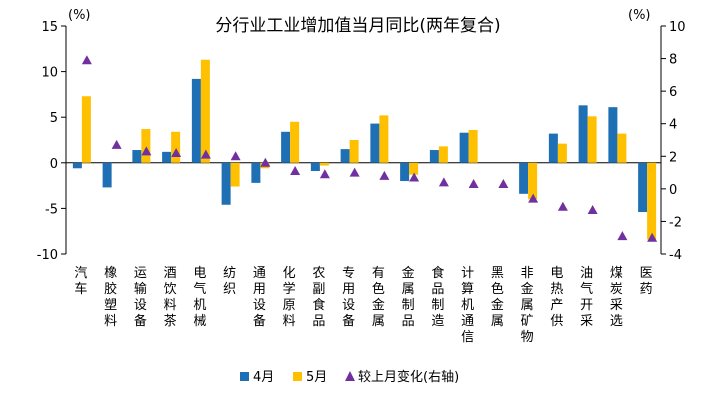 The image size is (710, 404). I want to click on category-label: 酒饮料茶, so click(170, 297).